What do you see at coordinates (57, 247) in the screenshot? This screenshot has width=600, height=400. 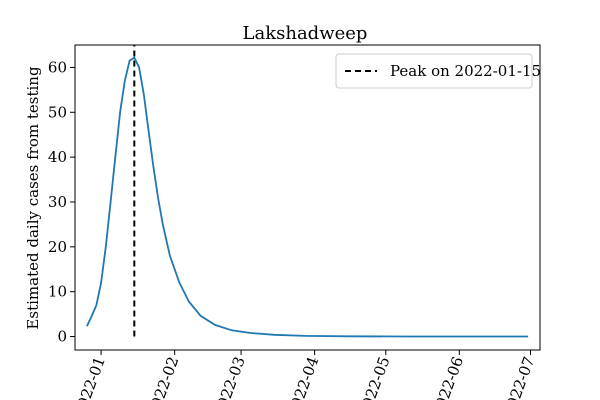 I see `y-tick-label: 20` at bounding box center [57, 247].